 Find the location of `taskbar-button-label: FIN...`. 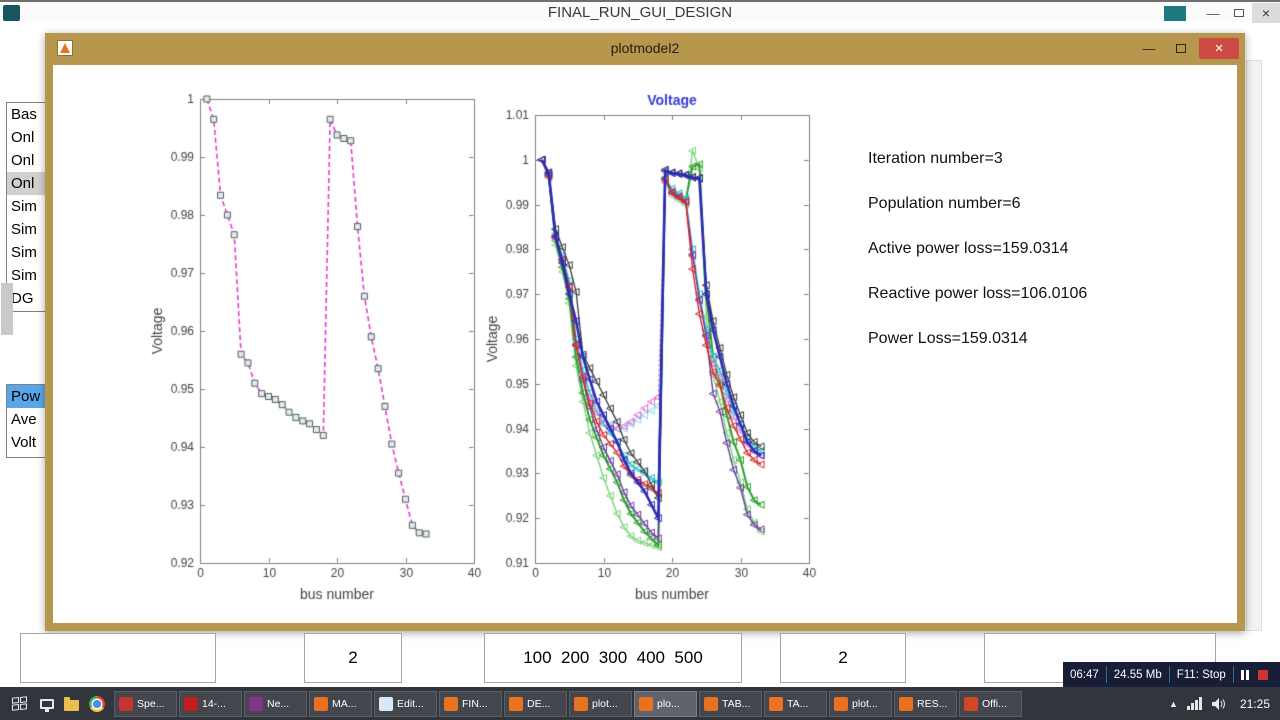

taskbar-button-label: FIN... is located at coordinates (475, 703).